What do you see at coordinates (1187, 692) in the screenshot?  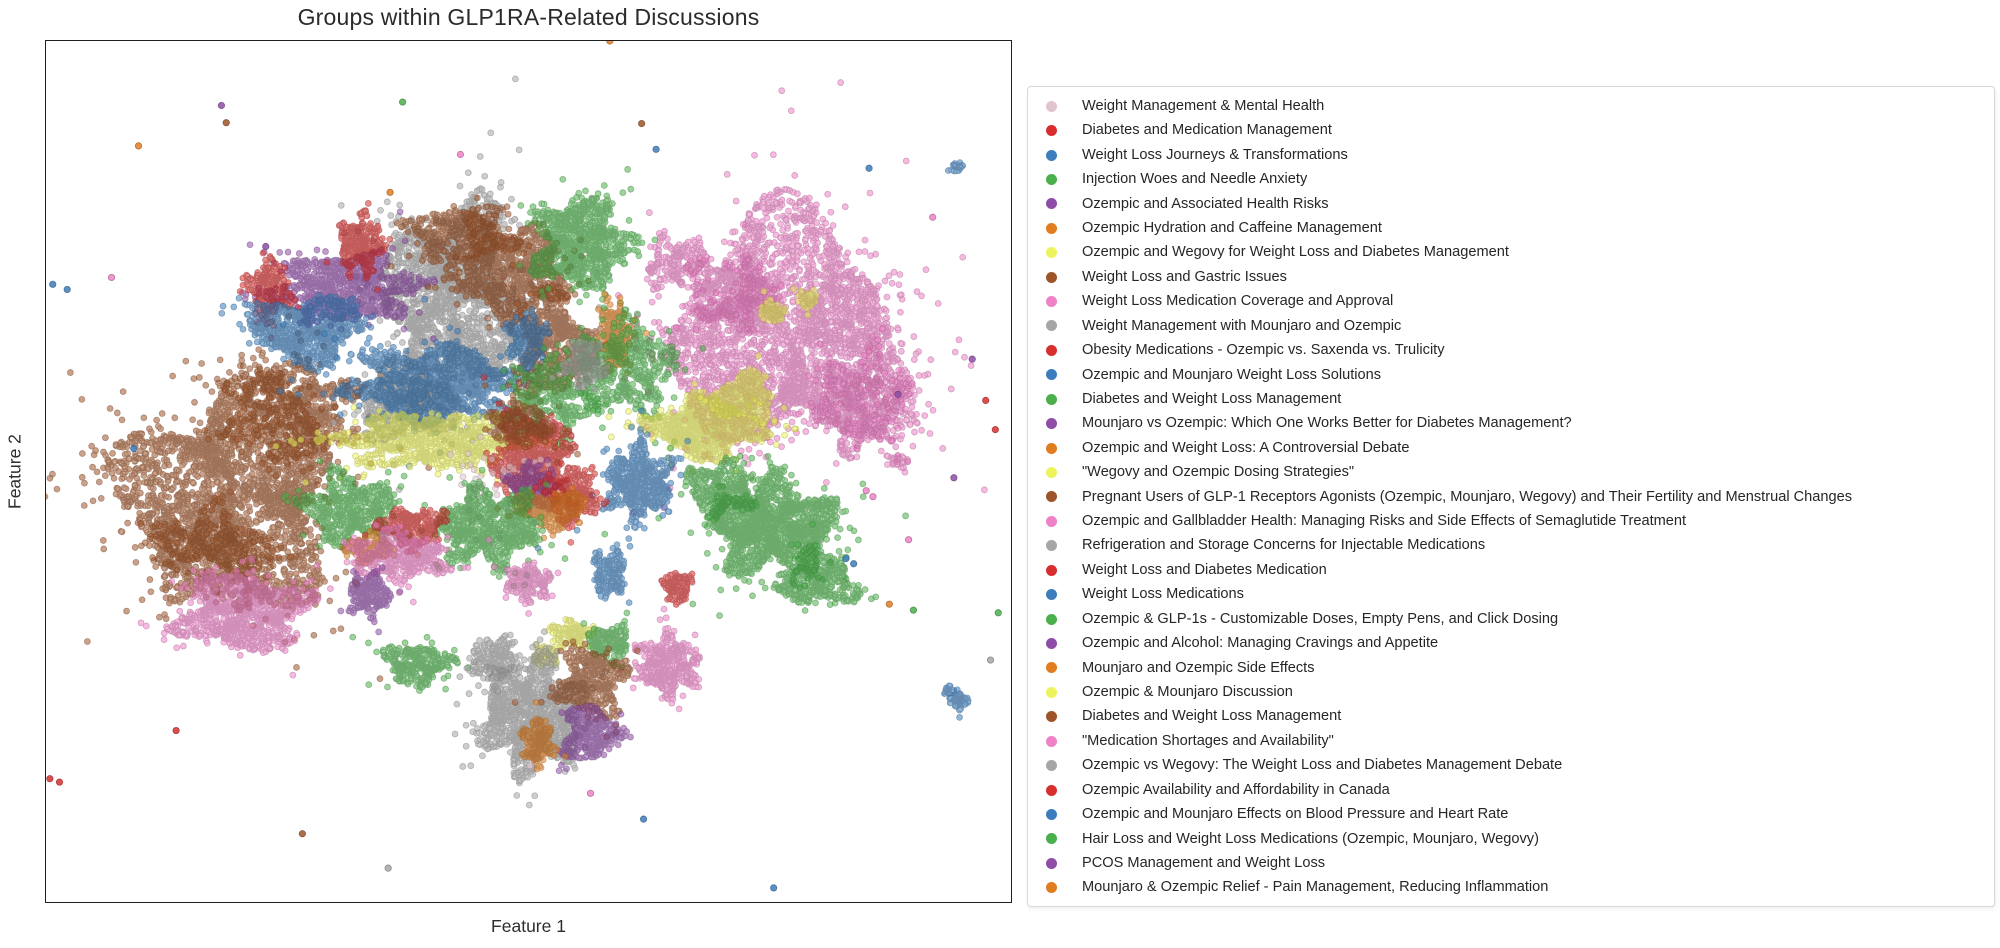 I see `legend-item-label: Ozempic & Mounjaro Discussion` at bounding box center [1187, 692].